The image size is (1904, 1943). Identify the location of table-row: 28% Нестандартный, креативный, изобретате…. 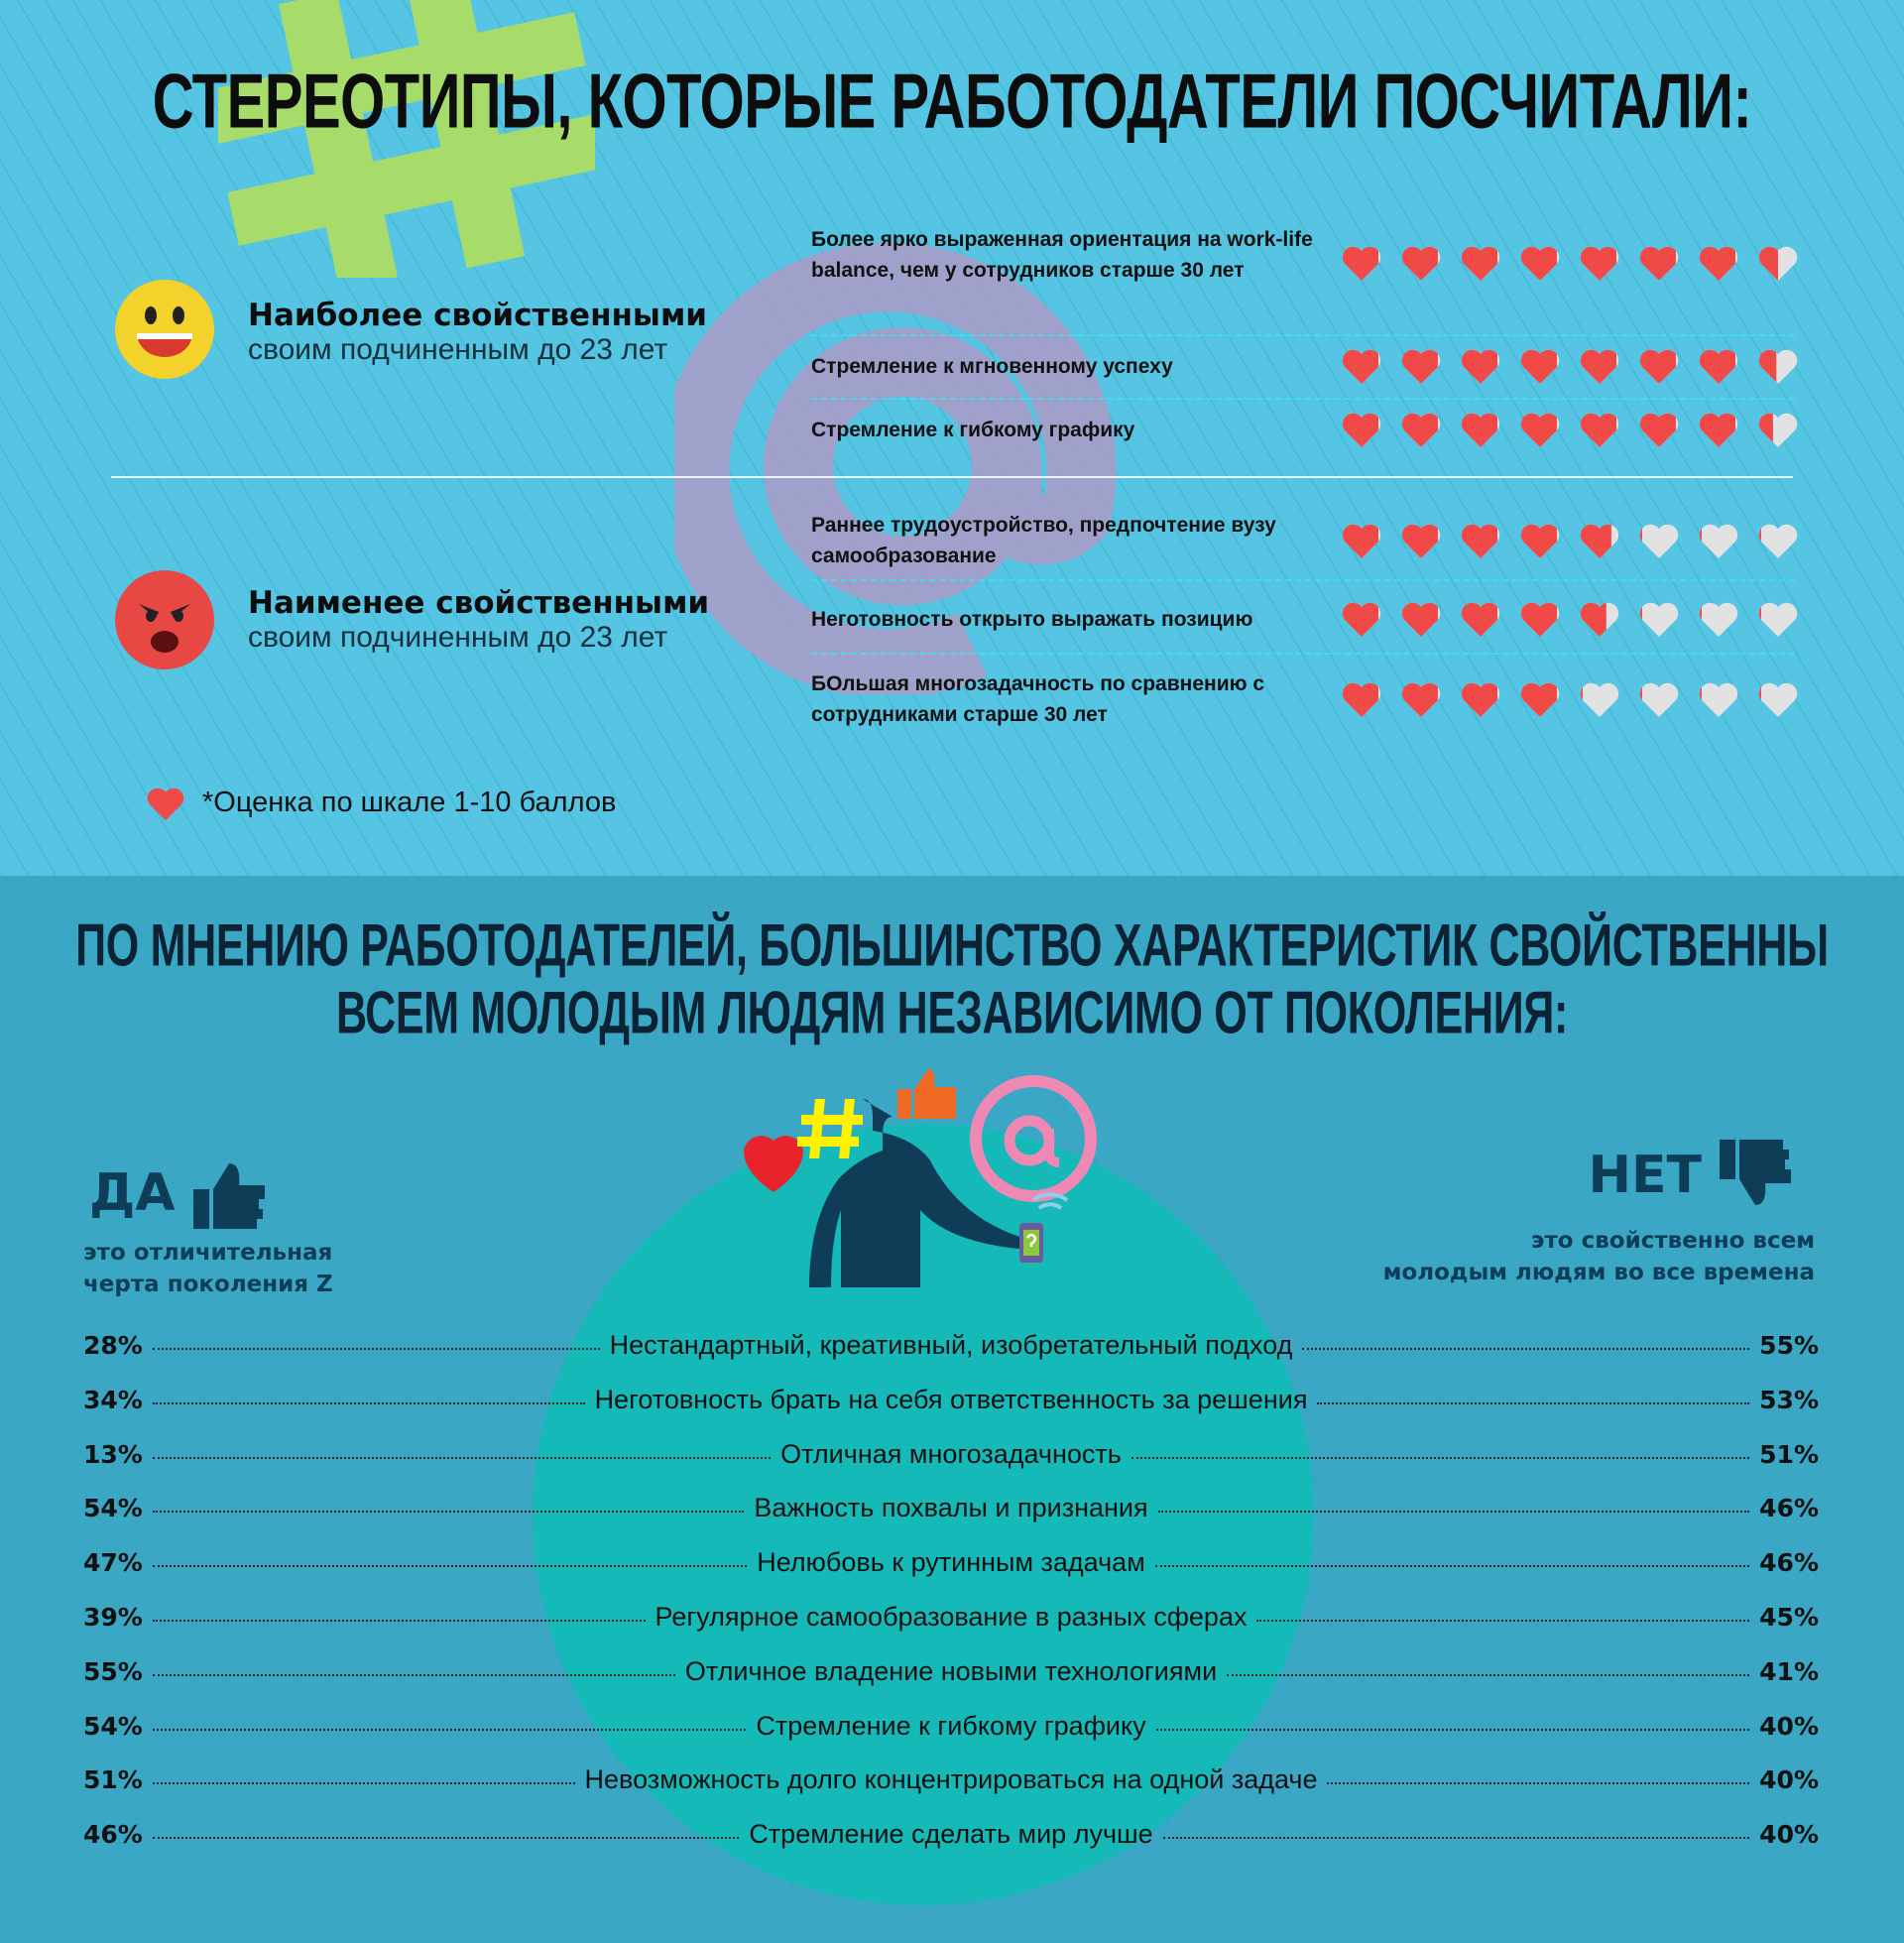
(951, 1350).